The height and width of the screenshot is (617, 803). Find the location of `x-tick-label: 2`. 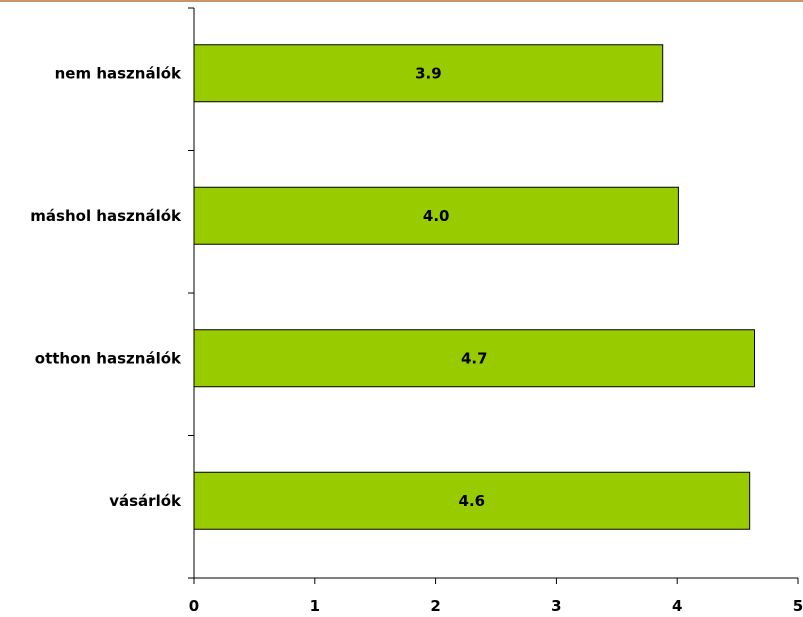

x-tick-label: 2 is located at coordinates (435, 606).